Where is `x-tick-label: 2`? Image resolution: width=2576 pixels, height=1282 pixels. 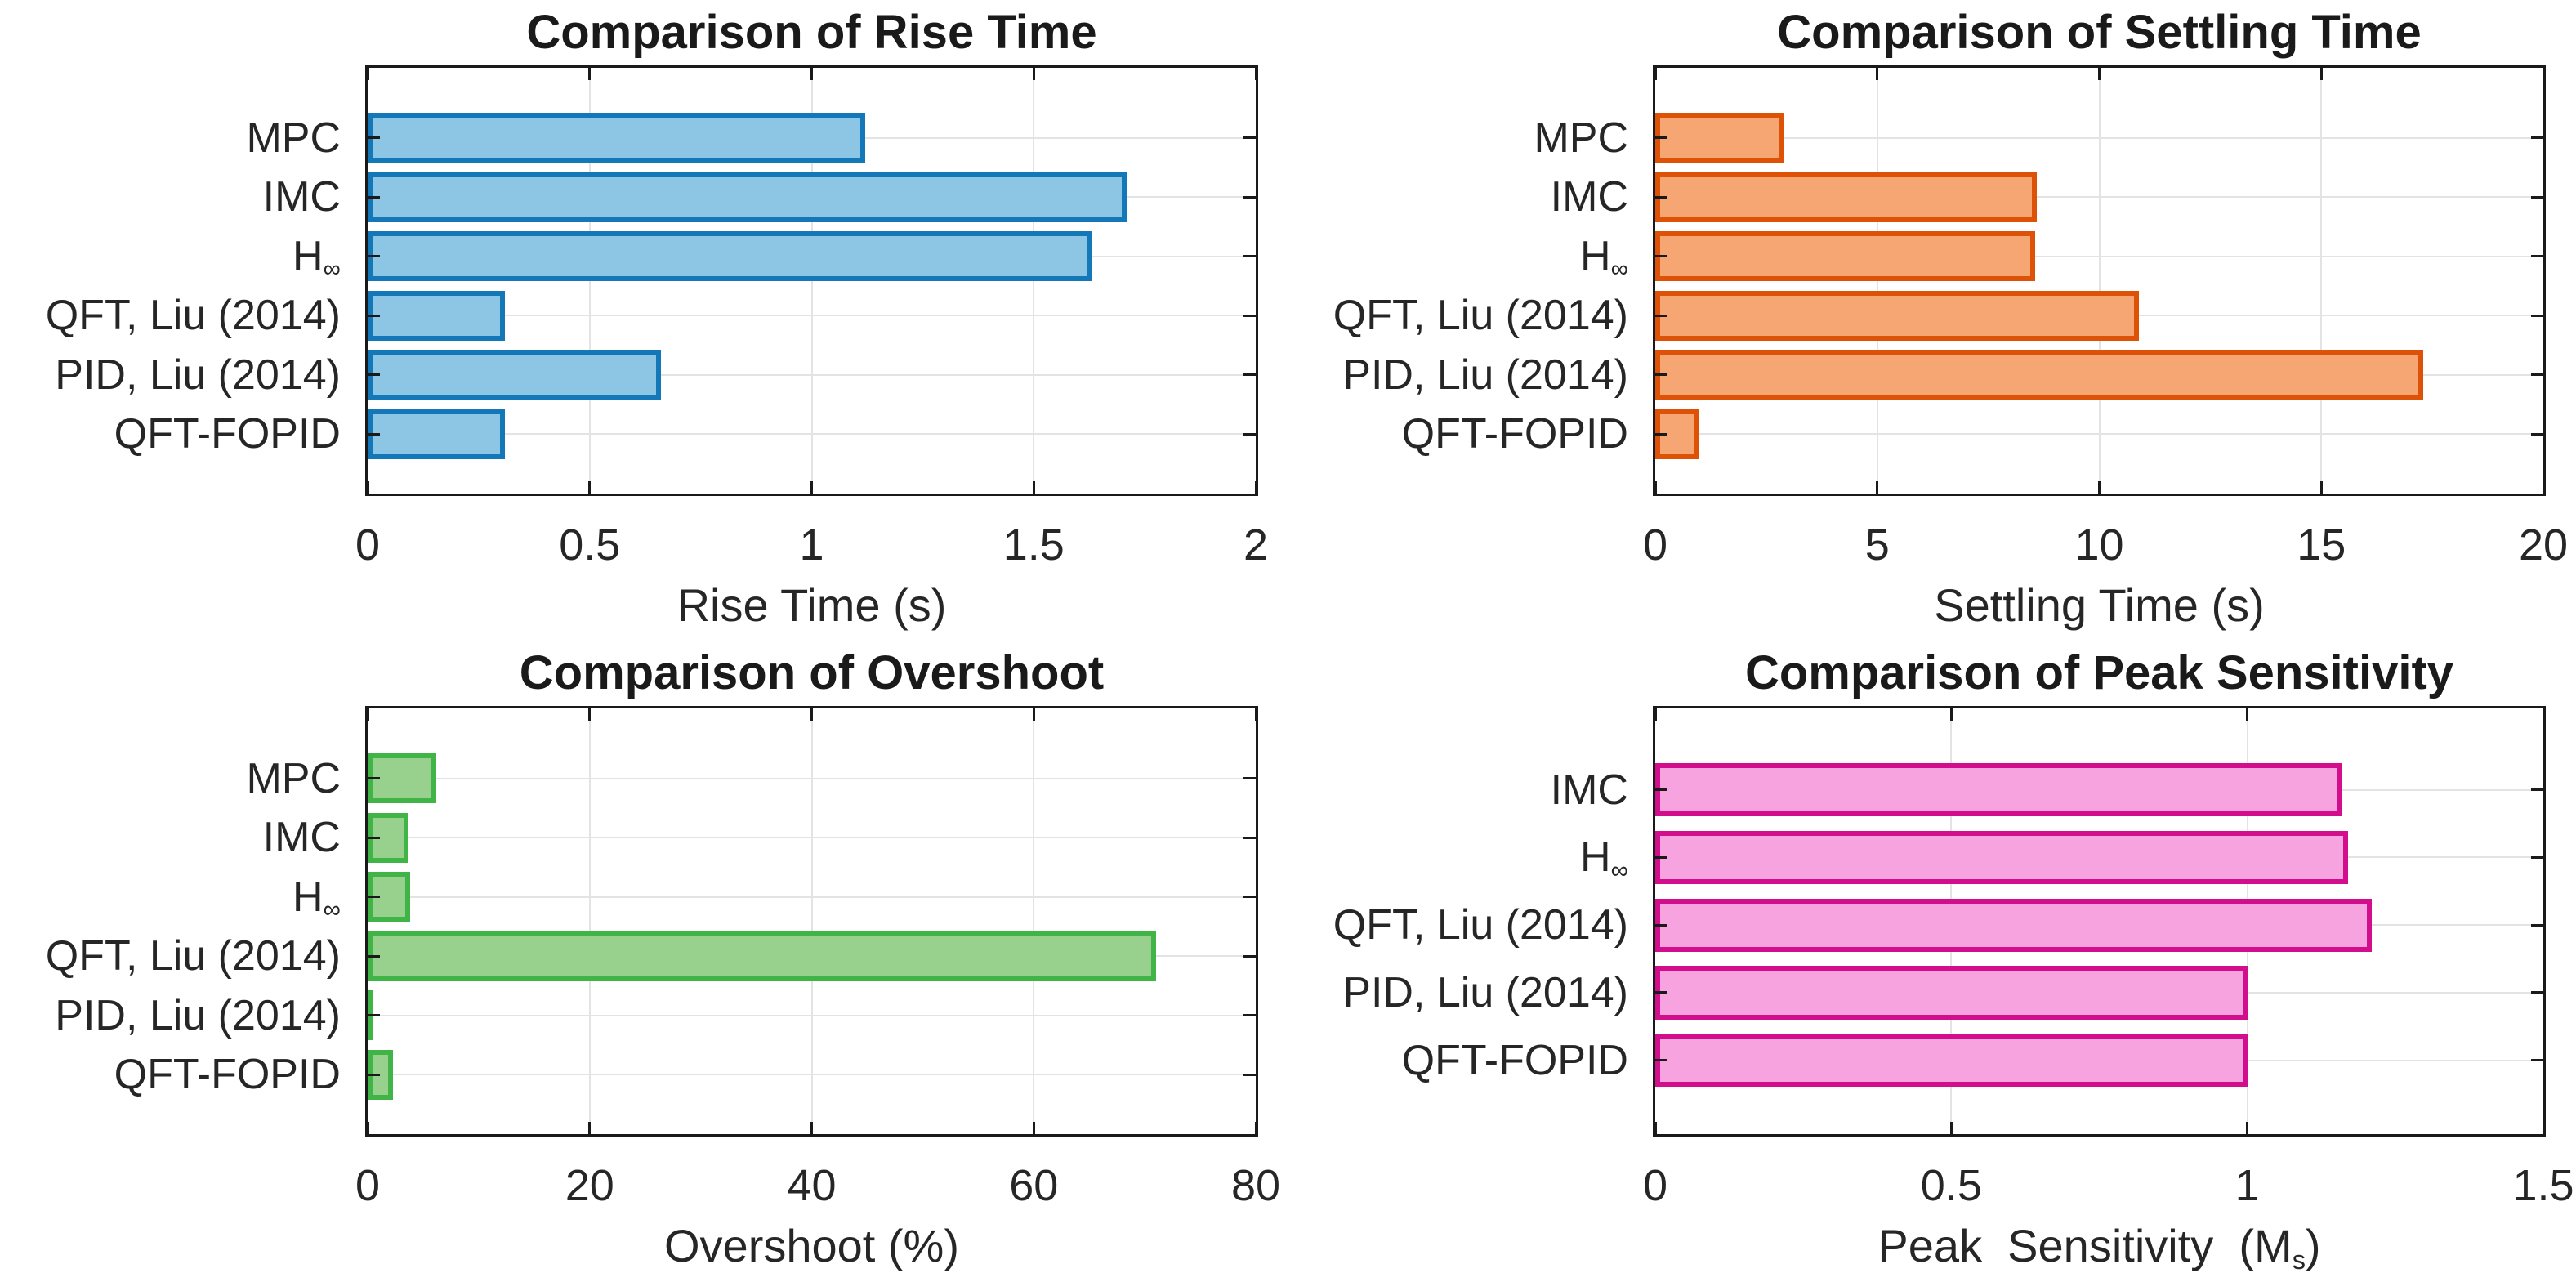 x-tick-label: 2 is located at coordinates (1256, 545).